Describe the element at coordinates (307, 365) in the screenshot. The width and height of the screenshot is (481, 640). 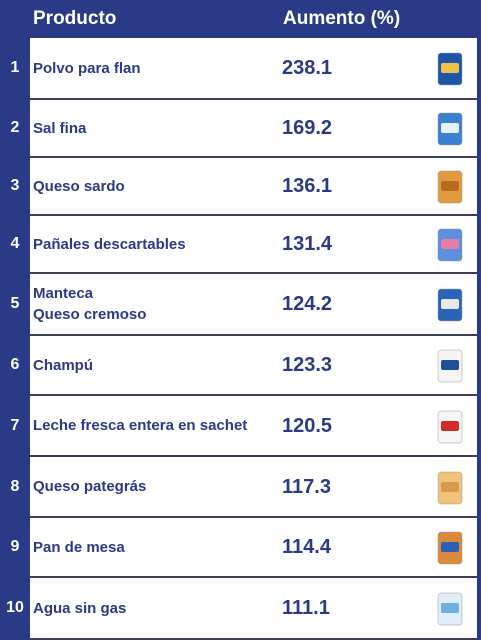
I see `increase-value: 123.3` at that location.